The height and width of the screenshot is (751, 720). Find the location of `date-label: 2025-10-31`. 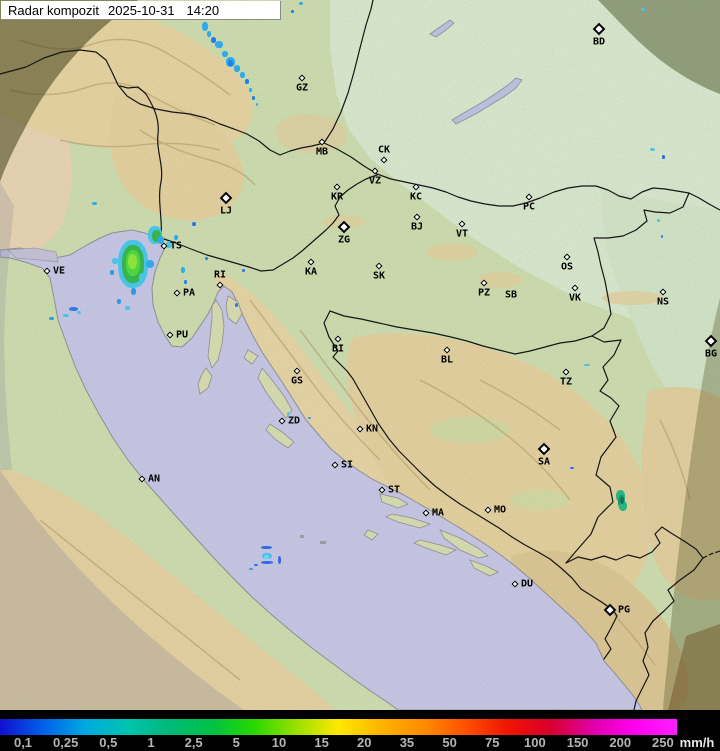

date-label: 2025-10-31 is located at coordinates (141, 10).